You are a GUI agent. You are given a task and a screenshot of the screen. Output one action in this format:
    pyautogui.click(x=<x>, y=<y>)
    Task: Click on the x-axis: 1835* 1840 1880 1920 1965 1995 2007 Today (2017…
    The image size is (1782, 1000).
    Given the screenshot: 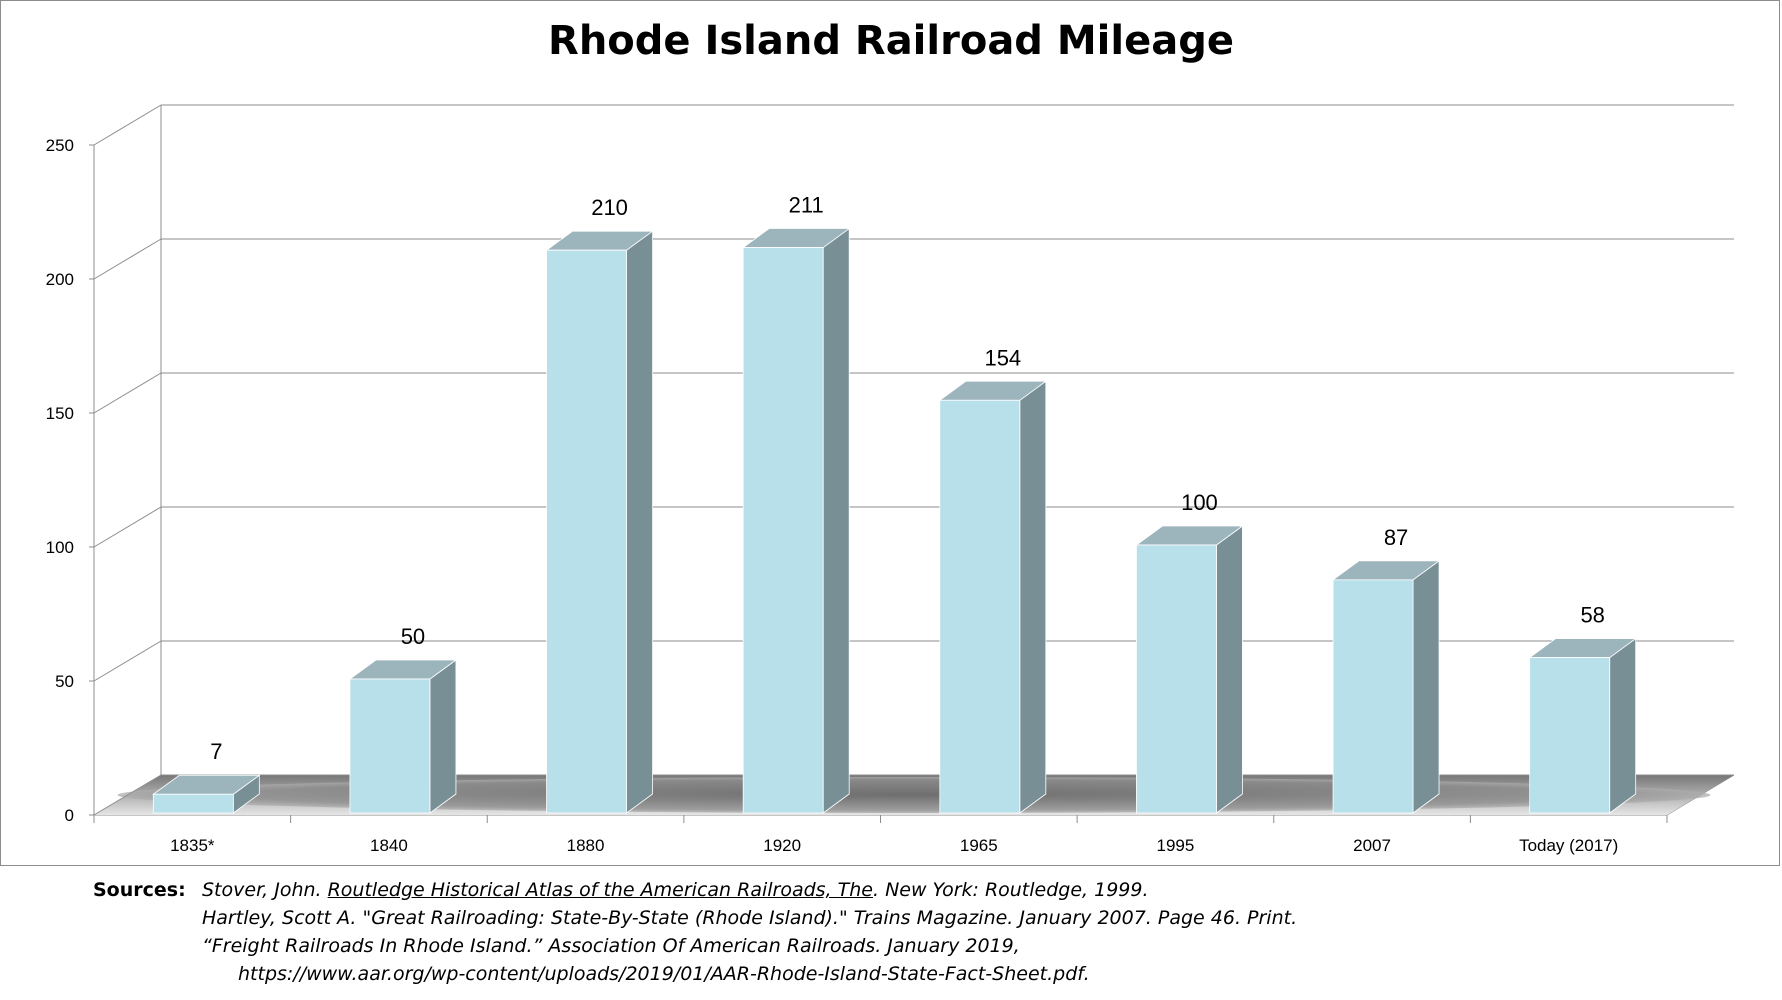 What is the action you would take?
    pyautogui.click(x=880, y=835)
    